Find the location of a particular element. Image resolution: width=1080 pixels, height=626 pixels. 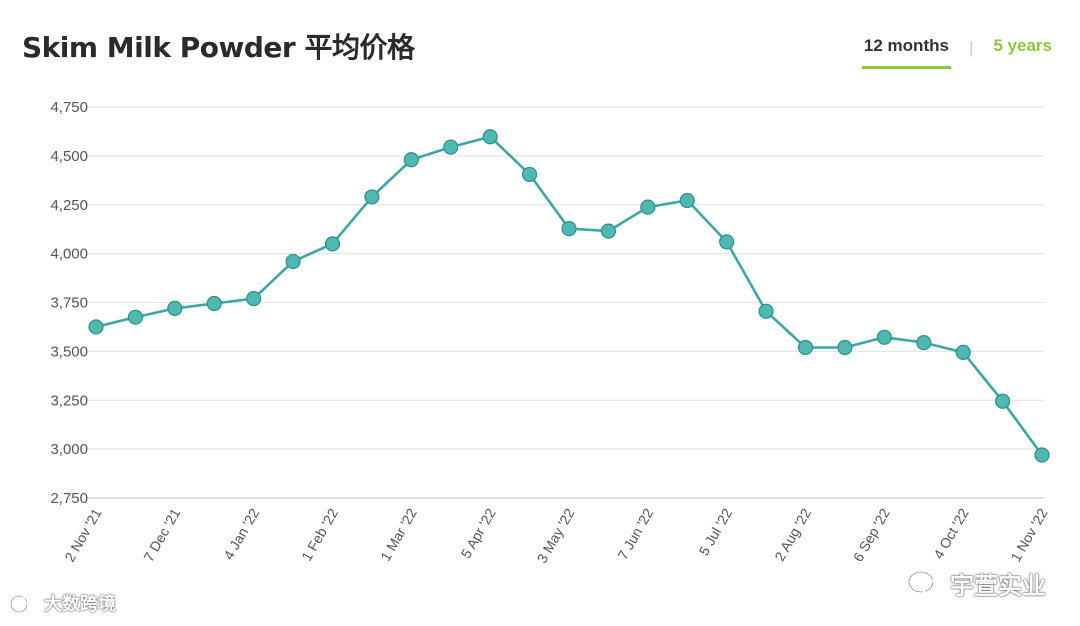

x-tick-label: 5 Jul '22 is located at coordinates (716, 531).